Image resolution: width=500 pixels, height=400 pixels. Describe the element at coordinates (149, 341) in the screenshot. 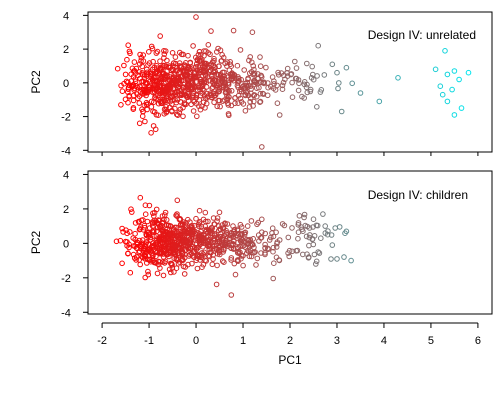

I see `x-tick-label: -1` at that location.